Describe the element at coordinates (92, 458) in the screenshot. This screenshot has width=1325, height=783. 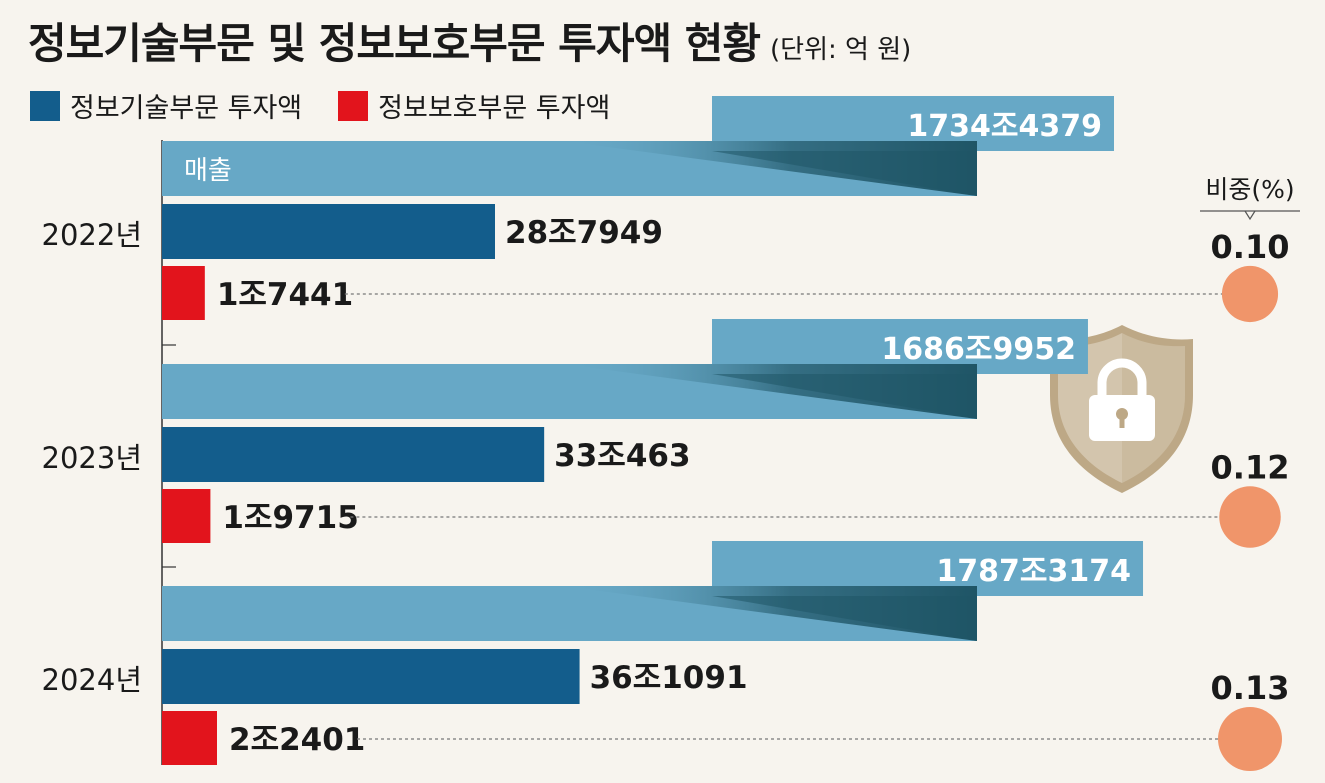
I see `year-label: 2023년` at that location.